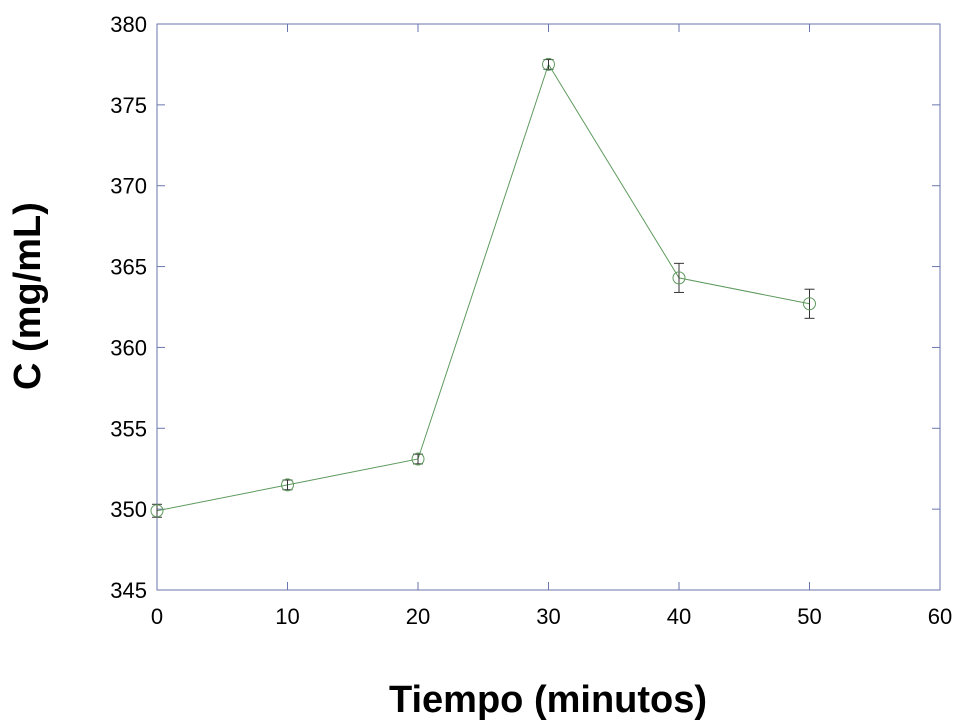 The width and height of the screenshot is (959, 725). I want to click on y-tick-label: 350, so click(128, 509).